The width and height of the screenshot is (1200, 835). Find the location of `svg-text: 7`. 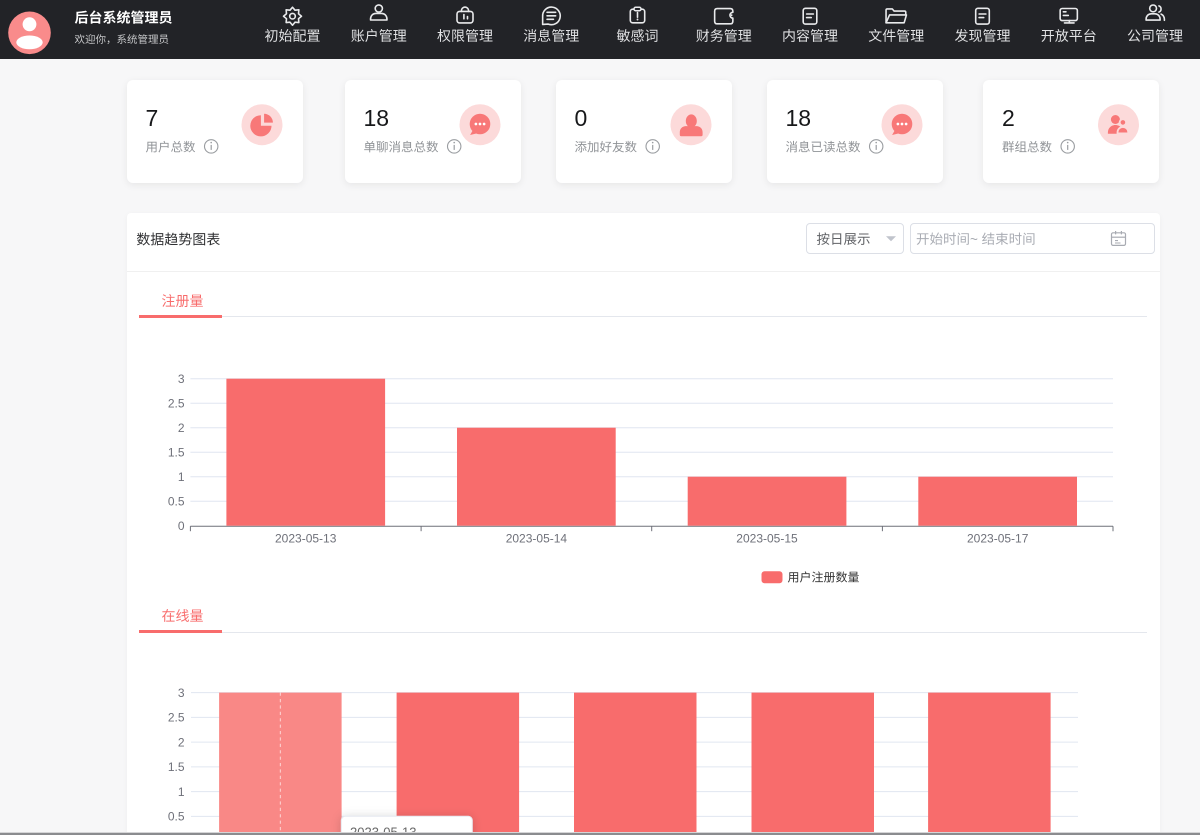

svg-text: 7 is located at coordinates (152, 118).